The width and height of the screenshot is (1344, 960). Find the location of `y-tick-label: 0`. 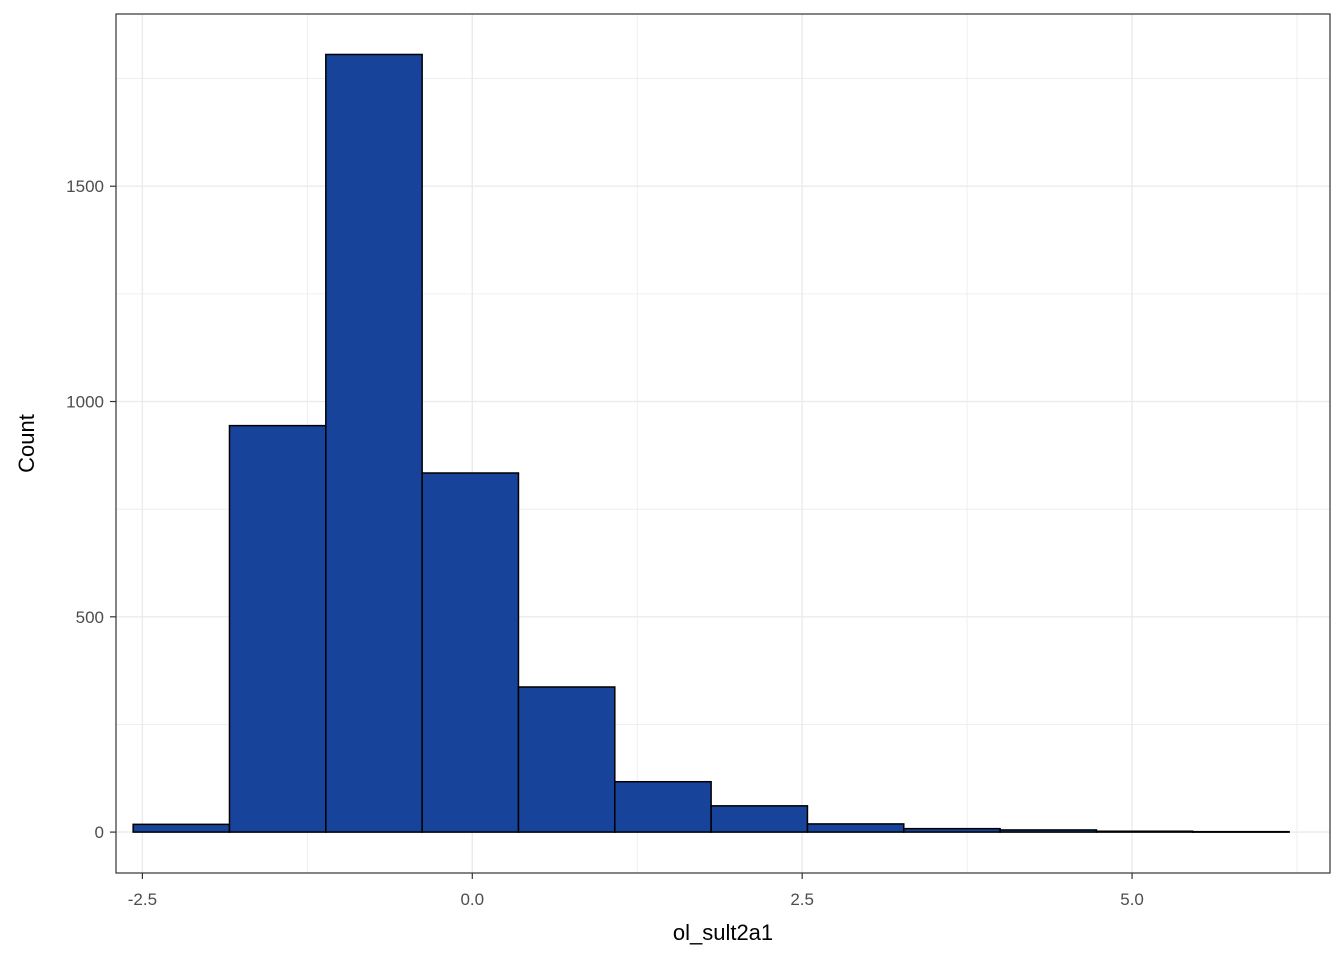

y-tick-label: 0 is located at coordinates (99, 832).